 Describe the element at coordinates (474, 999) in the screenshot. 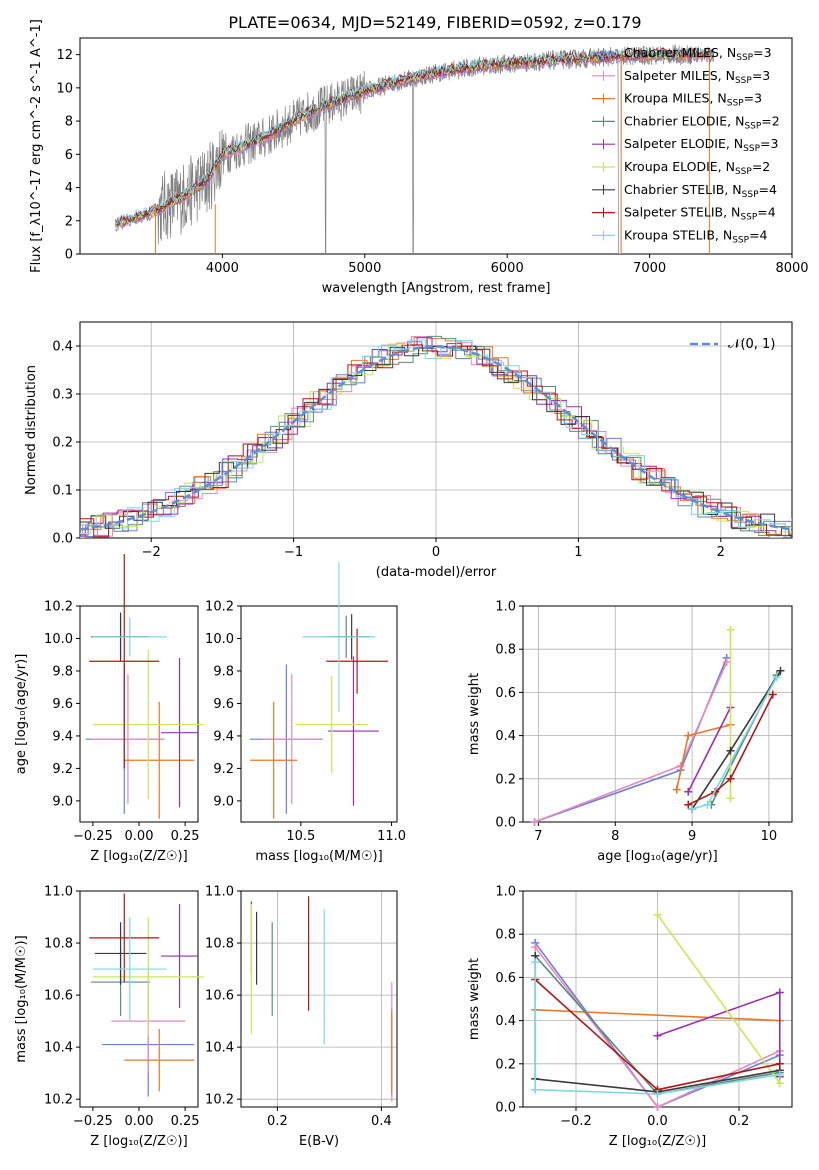

I see `y-axis-label: mass weight` at that location.